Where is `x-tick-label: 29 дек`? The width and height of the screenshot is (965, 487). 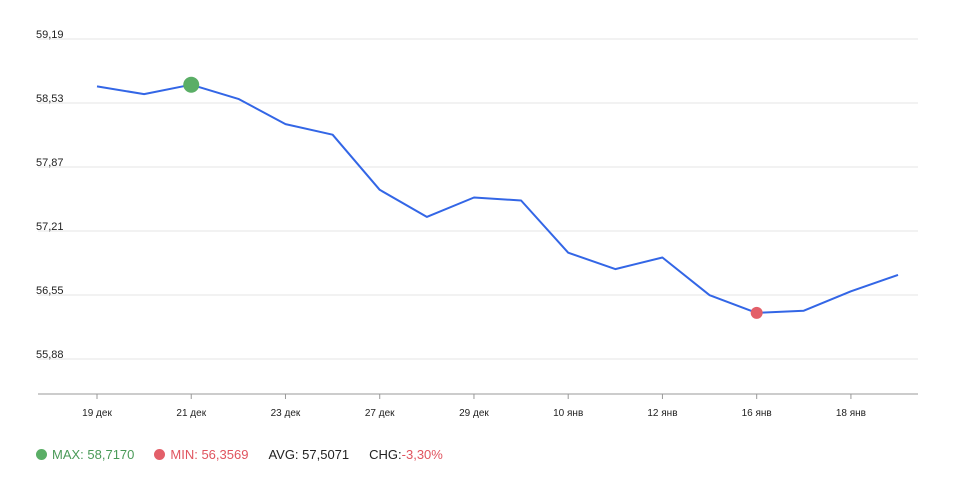
x-tick-label: 29 дек is located at coordinates (474, 413).